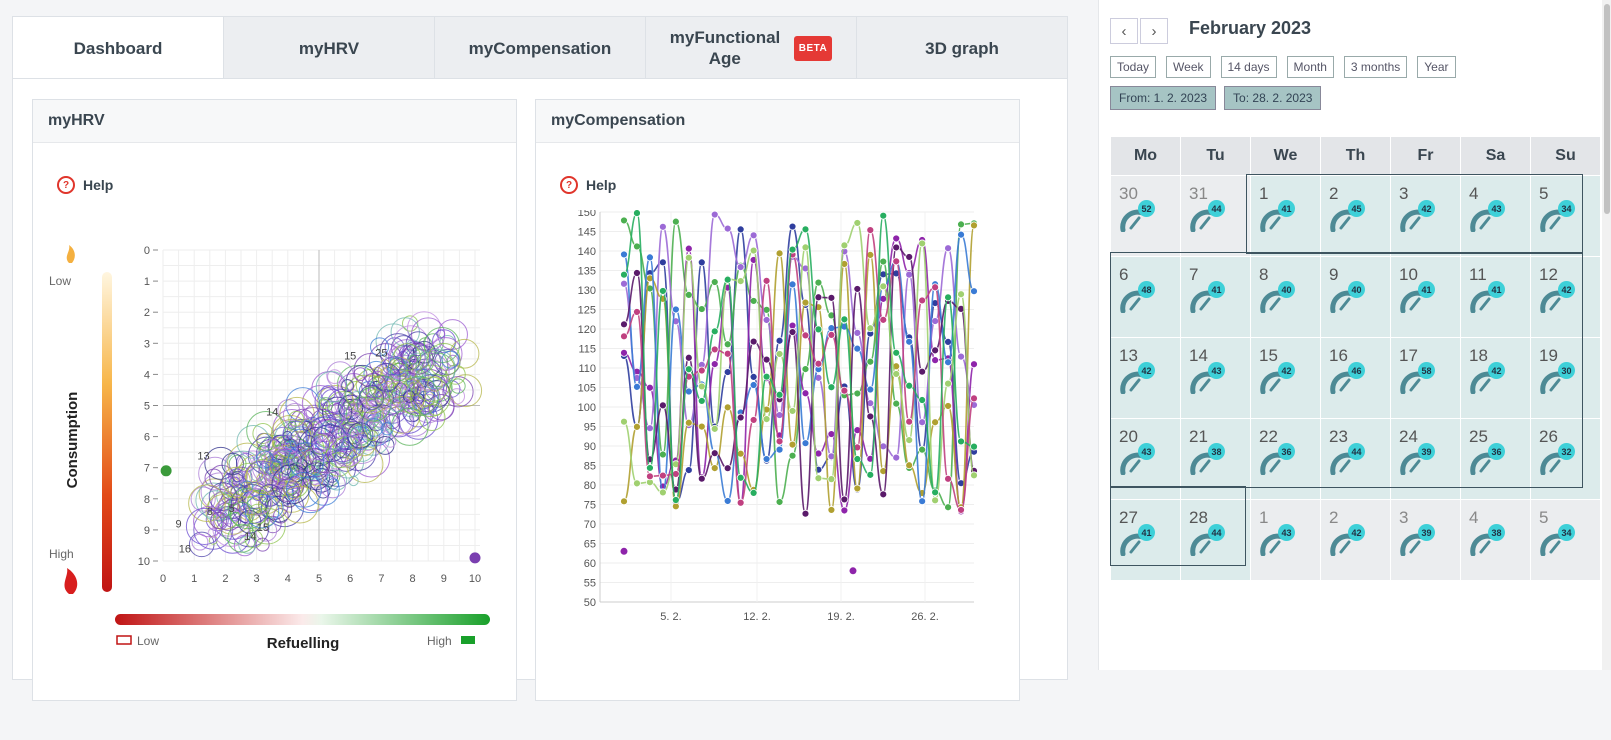  I want to click on refuelling-low-label: Low, so click(148, 641).